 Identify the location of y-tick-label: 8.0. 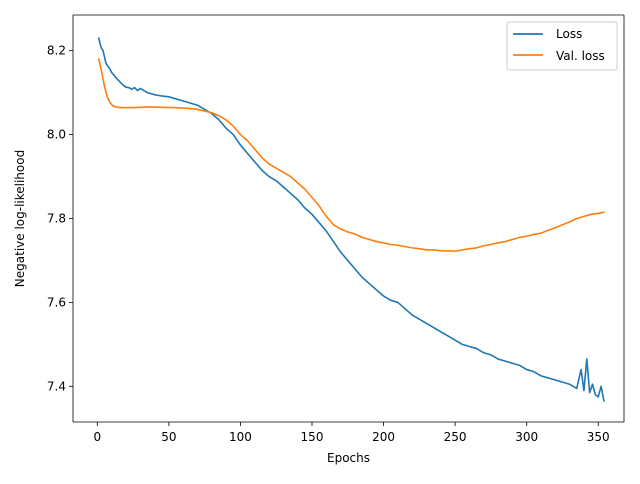
(56, 135).